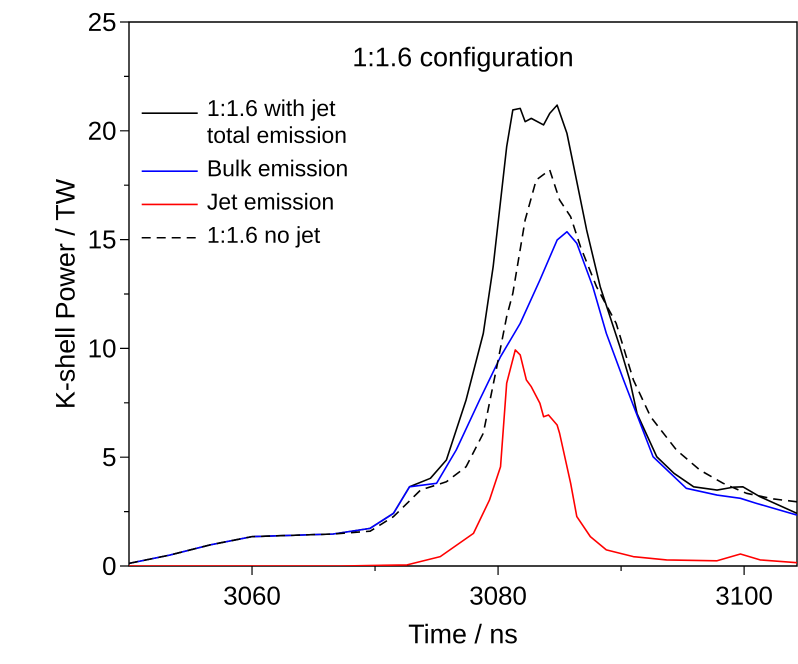 This screenshot has height=664, width=798. Describe the element at coordinates (744, 595) in the screenshot. I see `x-tick-label: 3100` at that location.